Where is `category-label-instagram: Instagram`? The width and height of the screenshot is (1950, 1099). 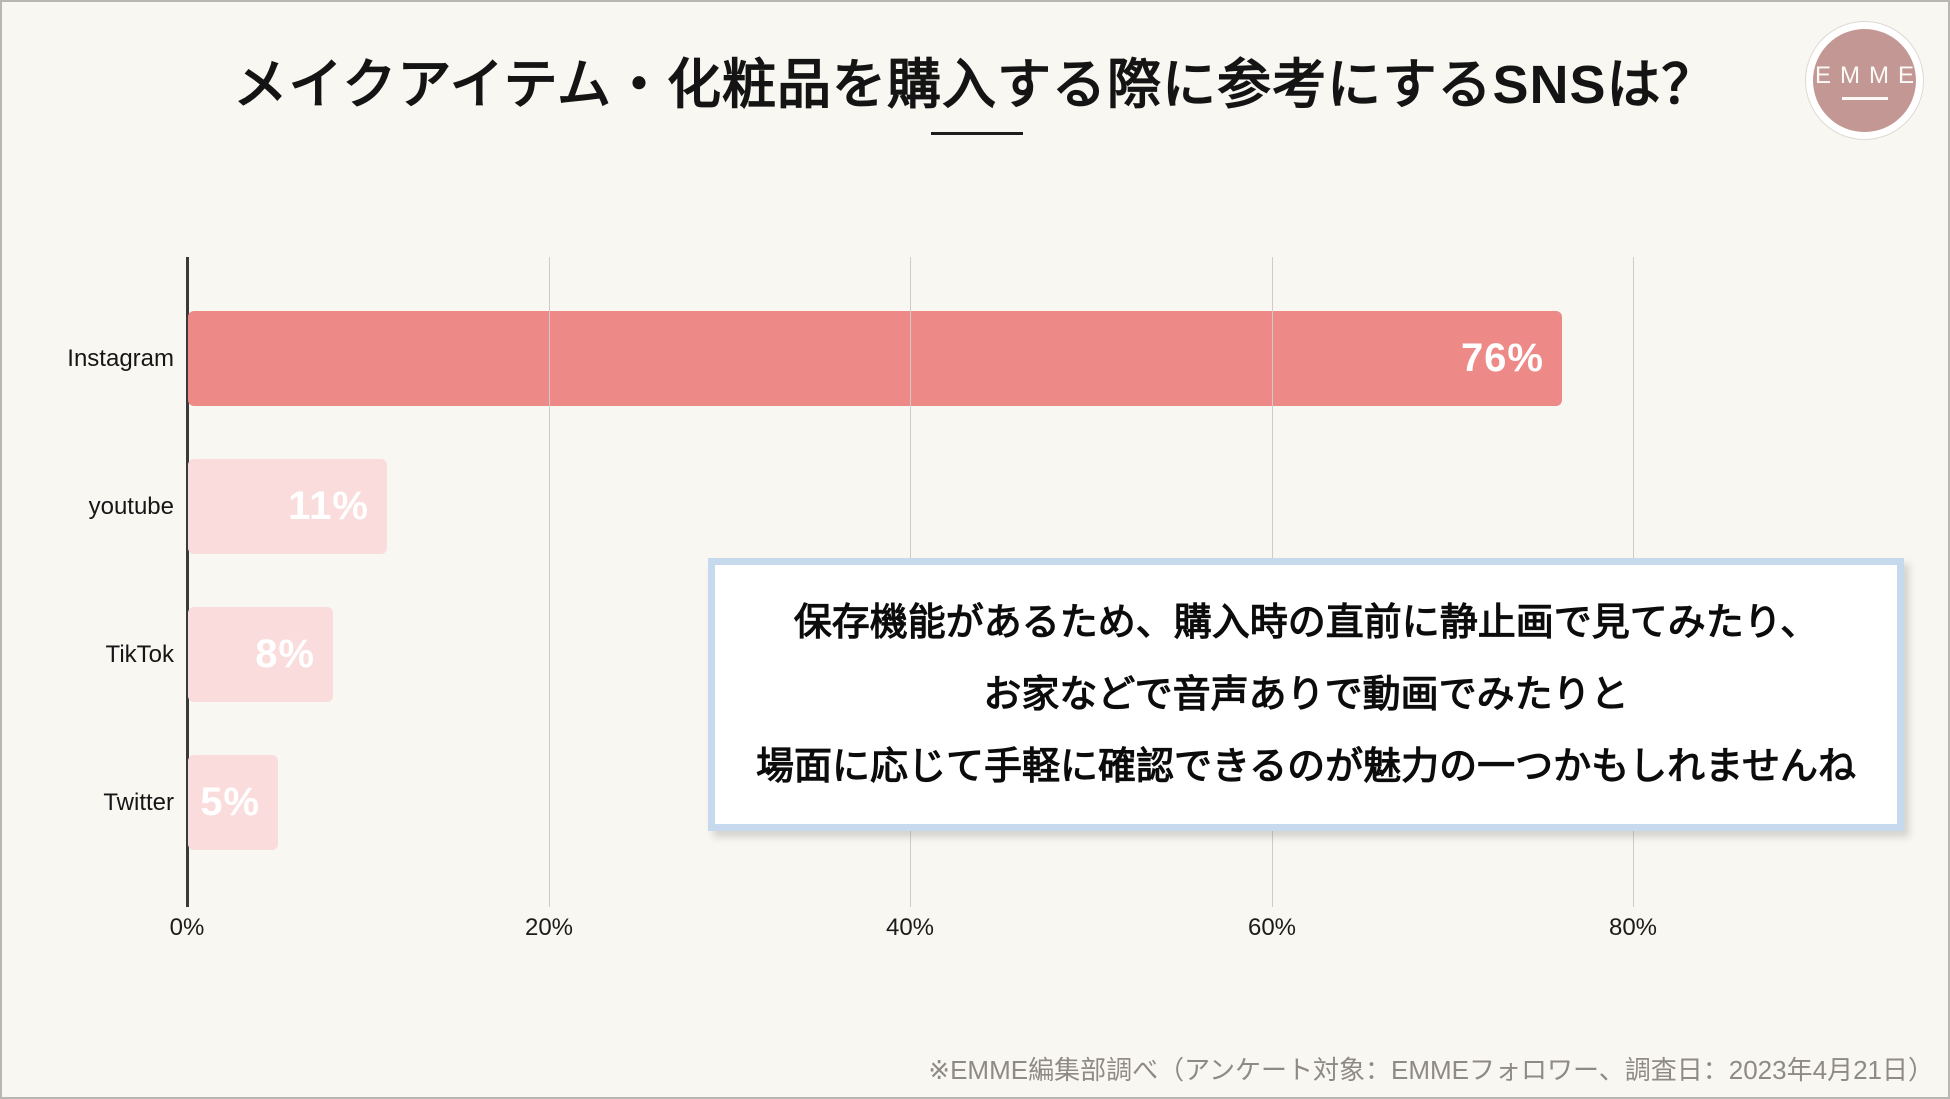 category-label-instagram: Instagram is located at coordinates (120, 358).